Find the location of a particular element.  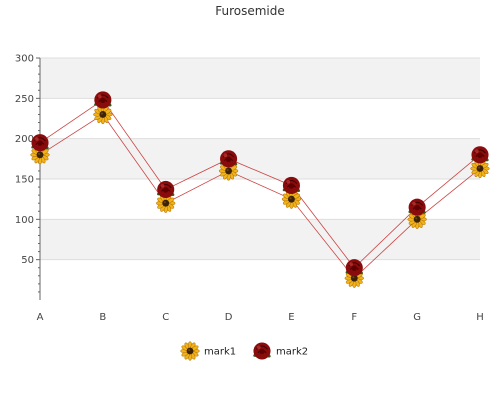

legend-item-mark1: mark1 is located at coordinates (208, 351).